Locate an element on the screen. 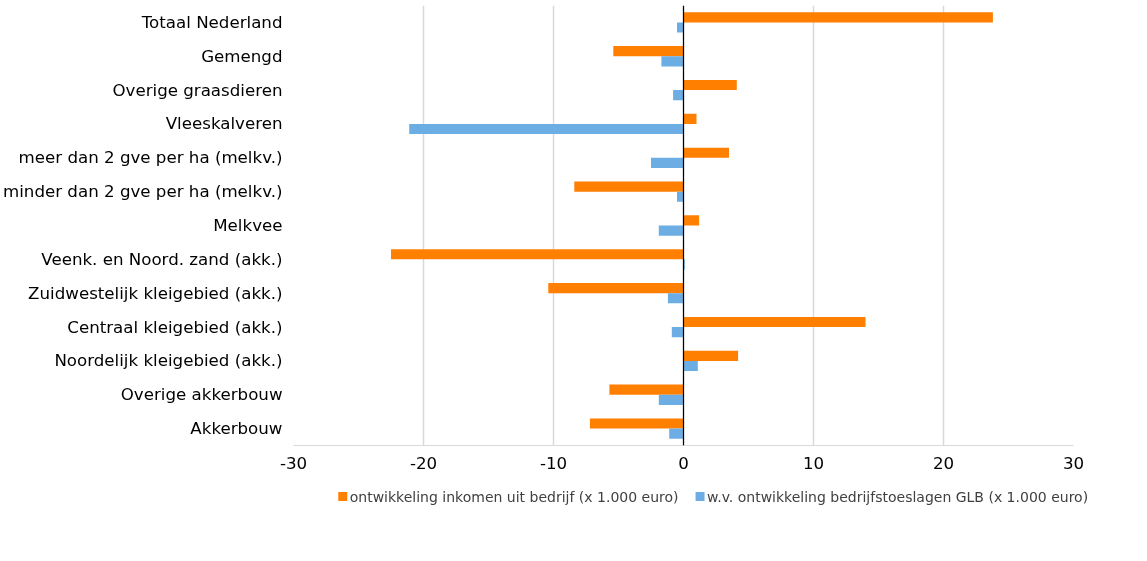  y-tick-label: Totaal Nederland is located at coordinates (211, 22).